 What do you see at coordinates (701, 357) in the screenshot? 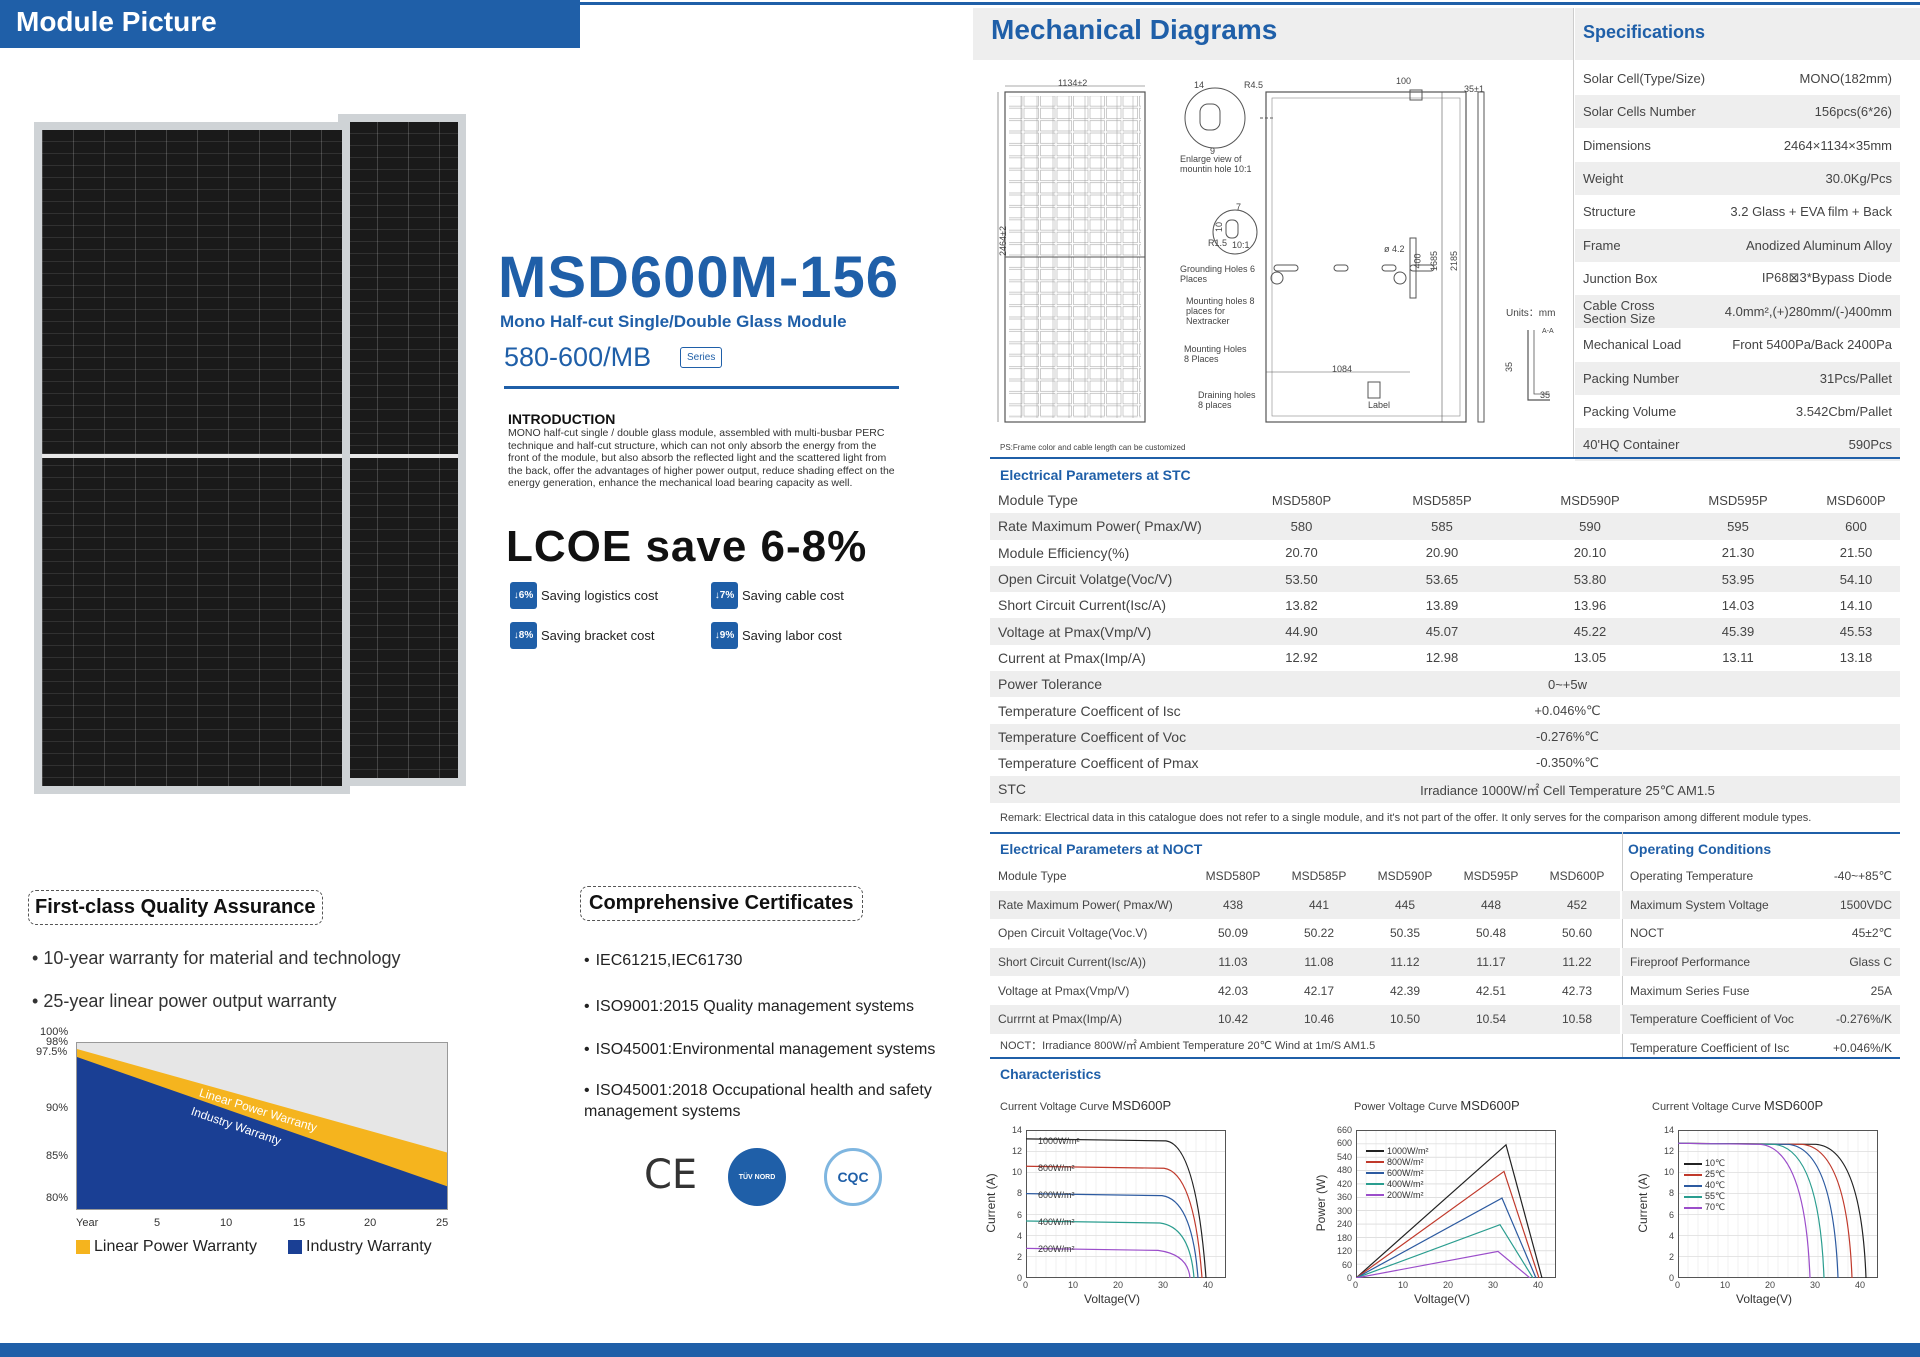
I see `series-badge: Series` at bounding box center [701, 357].